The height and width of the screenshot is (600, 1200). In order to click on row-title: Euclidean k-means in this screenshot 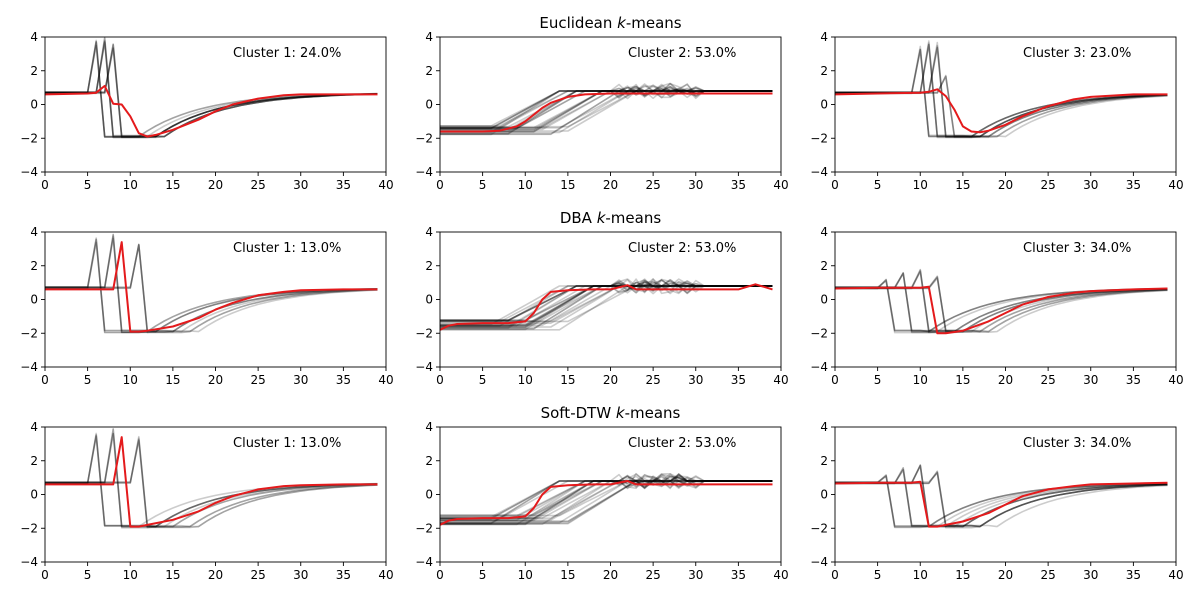, I will do `click(610, 23)`.